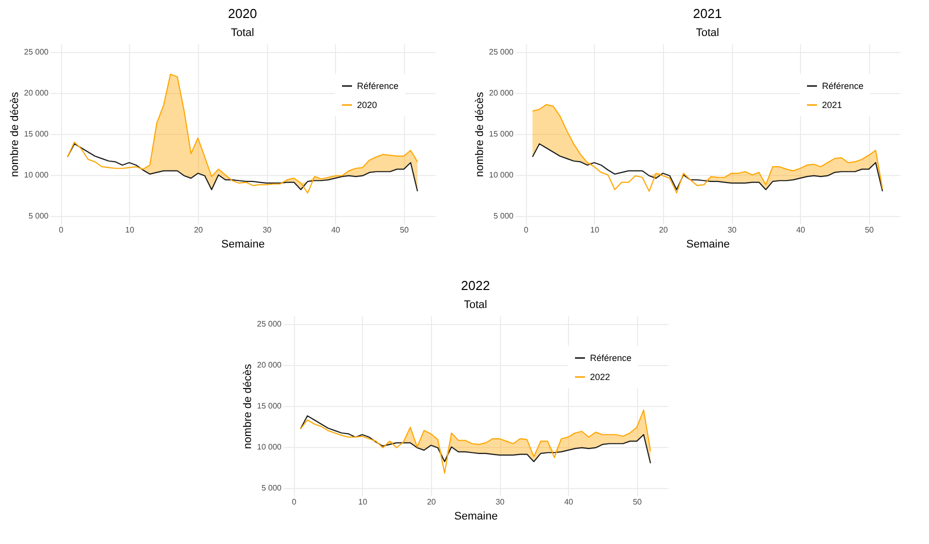 This screenshot has width=929, height=544. What do you see at coordinates (367, 105) in the screenshot?
I see `legend-label: 2020` at bounding box center [367, 105].